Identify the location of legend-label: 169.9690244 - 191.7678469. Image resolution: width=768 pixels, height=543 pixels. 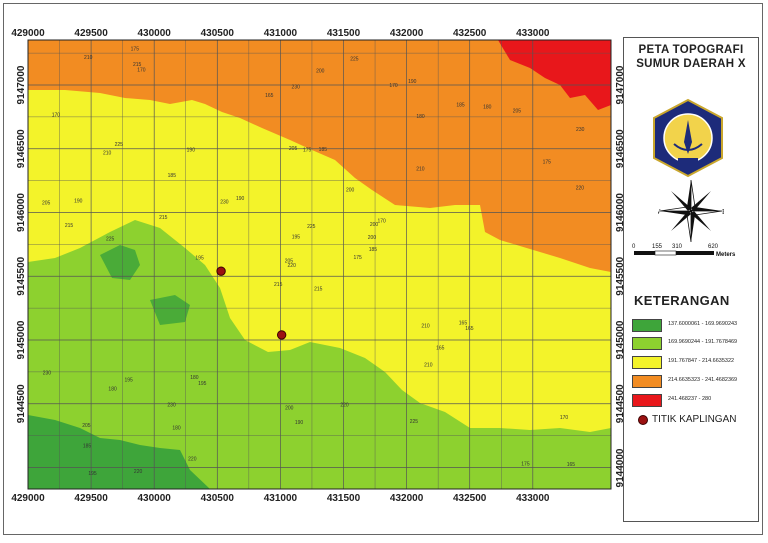
(703, 342).